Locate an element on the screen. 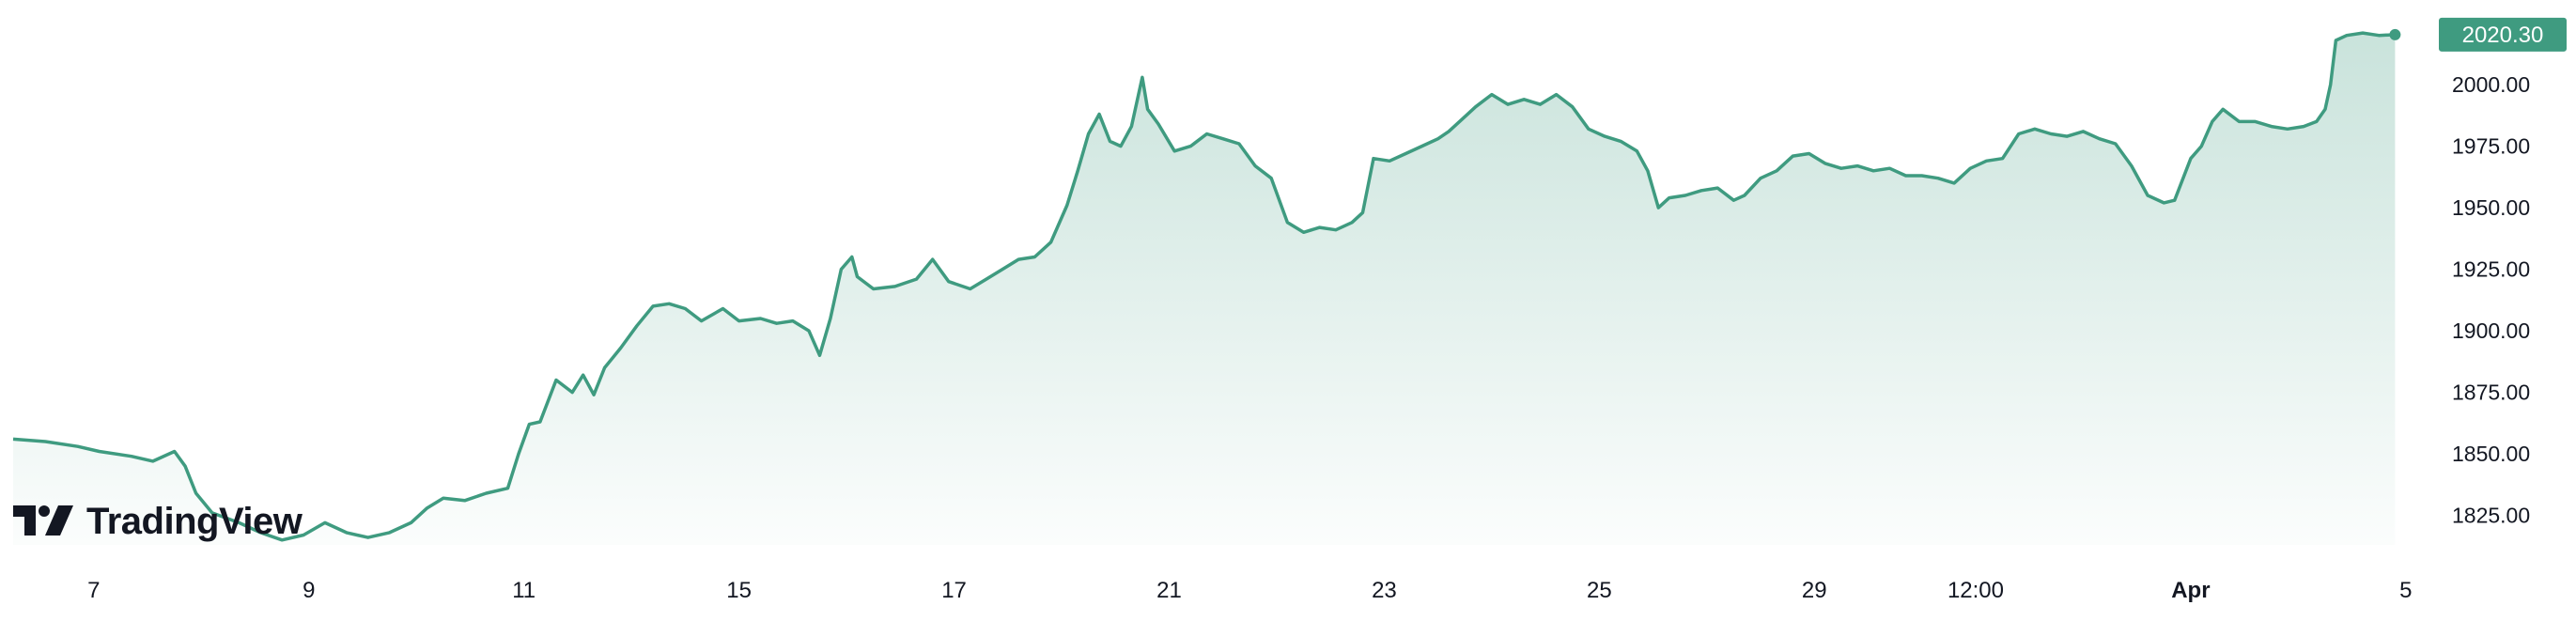 The width and height of the screenshot is (2576, 621). x-axis: 7 9 11 15 17 21 23 25 29 12:00 Apr 5 is located at coordinates (1249, 590).